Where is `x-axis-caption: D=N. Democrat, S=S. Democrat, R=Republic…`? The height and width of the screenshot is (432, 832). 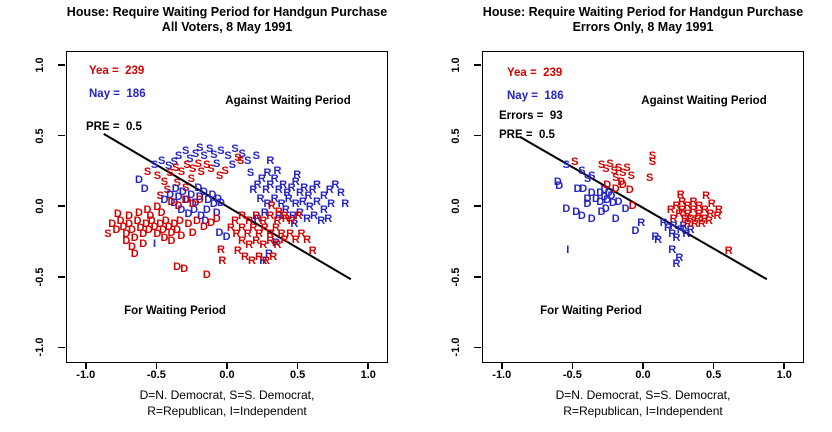
x-axis-caption: D=N. Democrat, S=S. Democrat, R=Republic… is located at coordinates (642, 403).